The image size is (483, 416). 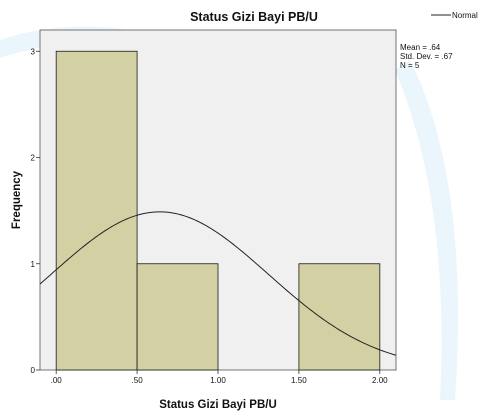 What do you see at coordinates (254, 17) in the screenshot?
I see `chart-title: Status Gizi Bayi PB/U` at bounding box center [254, 17].